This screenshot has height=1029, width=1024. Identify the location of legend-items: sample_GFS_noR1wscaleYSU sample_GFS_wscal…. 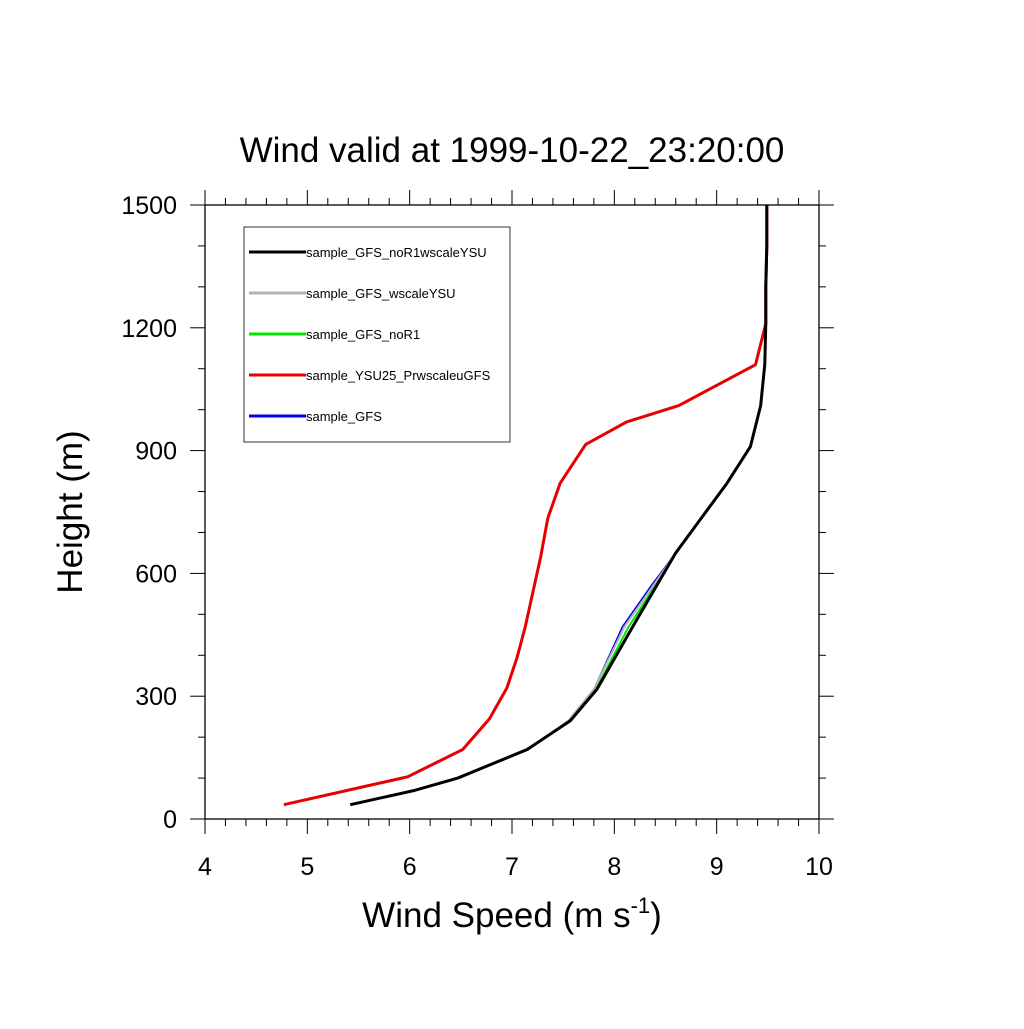
(370, 334).